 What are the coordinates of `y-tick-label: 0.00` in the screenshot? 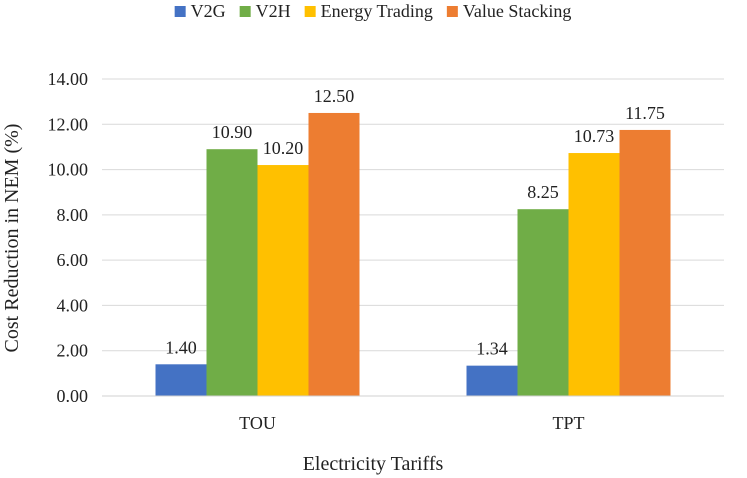 It's located at (73, 396).